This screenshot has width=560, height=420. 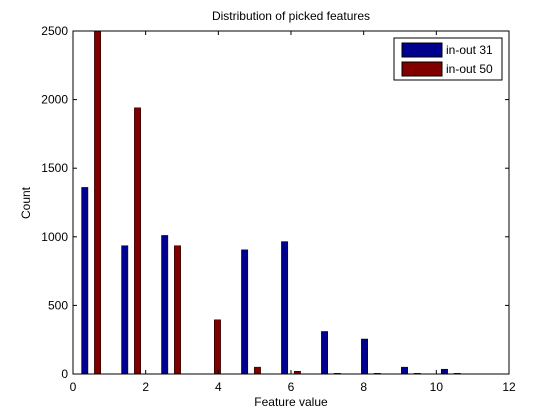 What do you see at coordinates (54, 168) in the screenshot?
I see `y-tick-label-3: 1500` at bounding box center [54, 168].